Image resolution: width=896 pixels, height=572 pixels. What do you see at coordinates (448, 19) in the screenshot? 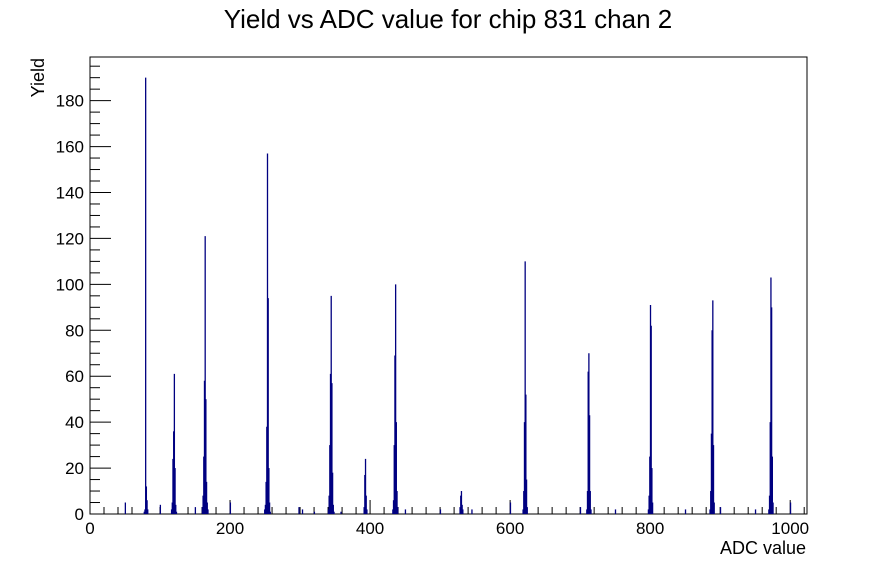
I see `chart-title: Yield vs ADC value for chip 831 chan 2` at bounding box center [448, 19].